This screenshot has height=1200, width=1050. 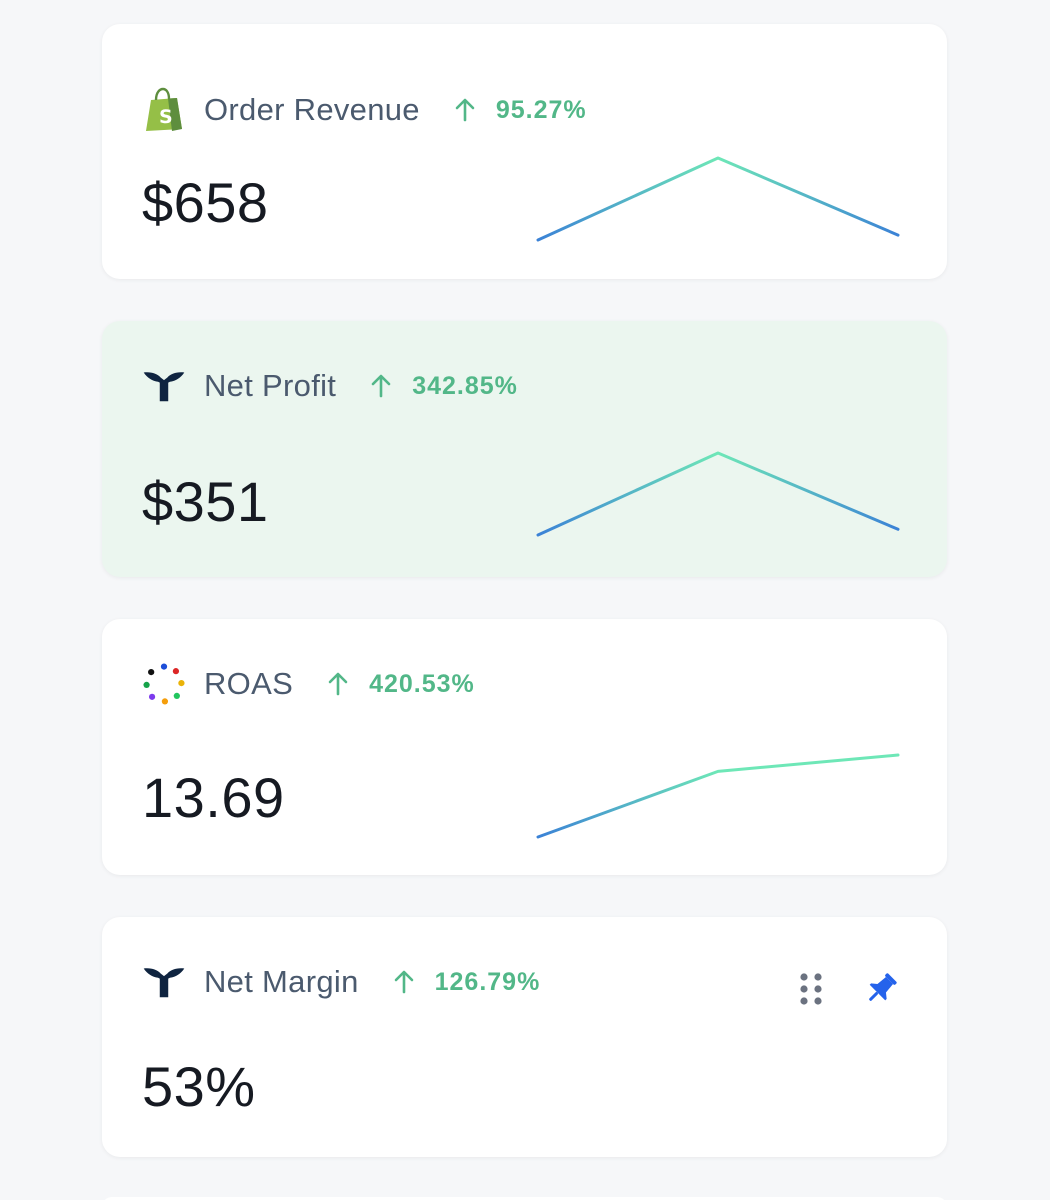 I want to click on change-value: 342.85%, so click(x=465, y=385).